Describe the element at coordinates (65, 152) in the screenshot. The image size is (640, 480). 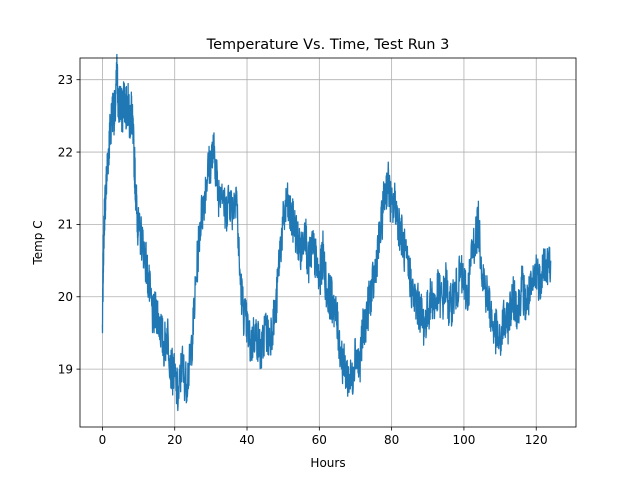
I see `y-tick-label: 22` at that location.